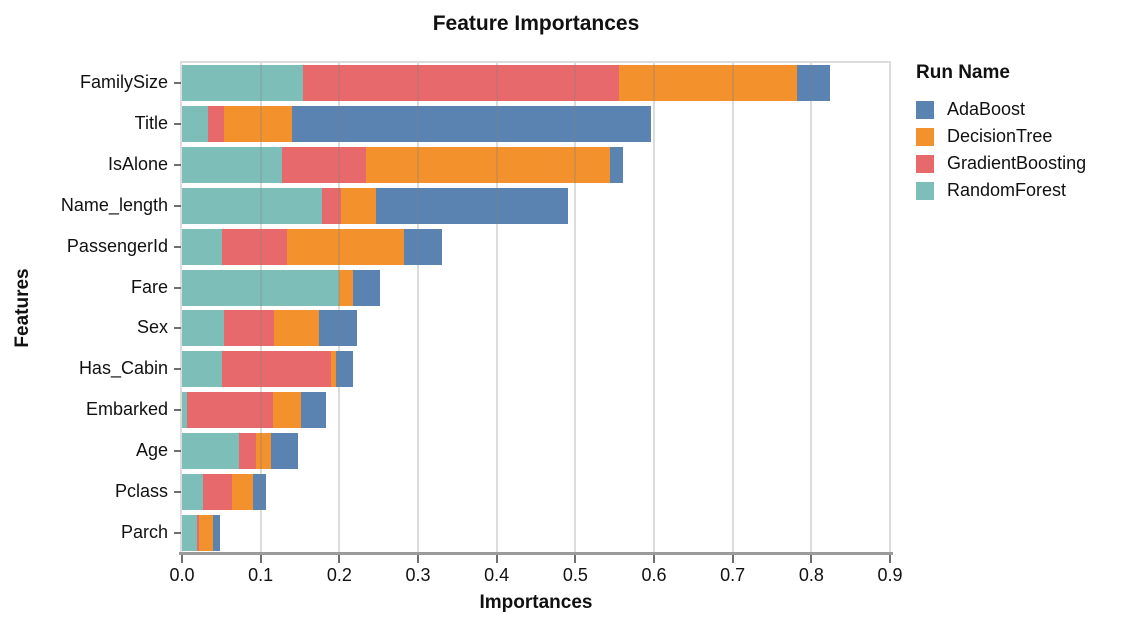 This screenshot has height=642, width=1136. Describe the element at coordinates (733, 575) in the screenshot. I see `x-tick-label: 0.7` at that location.